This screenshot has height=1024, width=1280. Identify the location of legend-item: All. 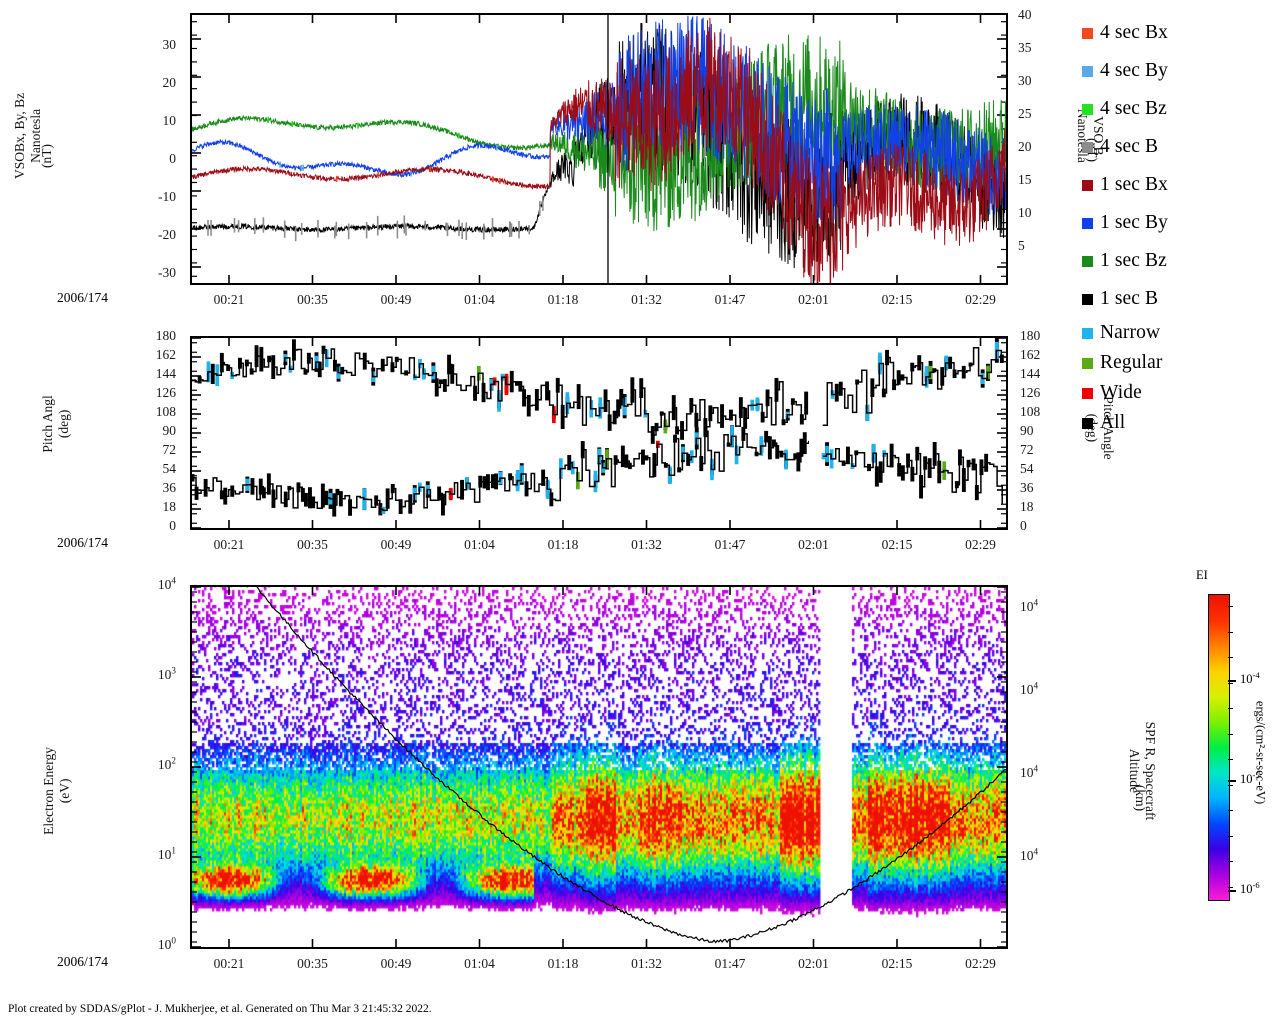
(1125, 423).